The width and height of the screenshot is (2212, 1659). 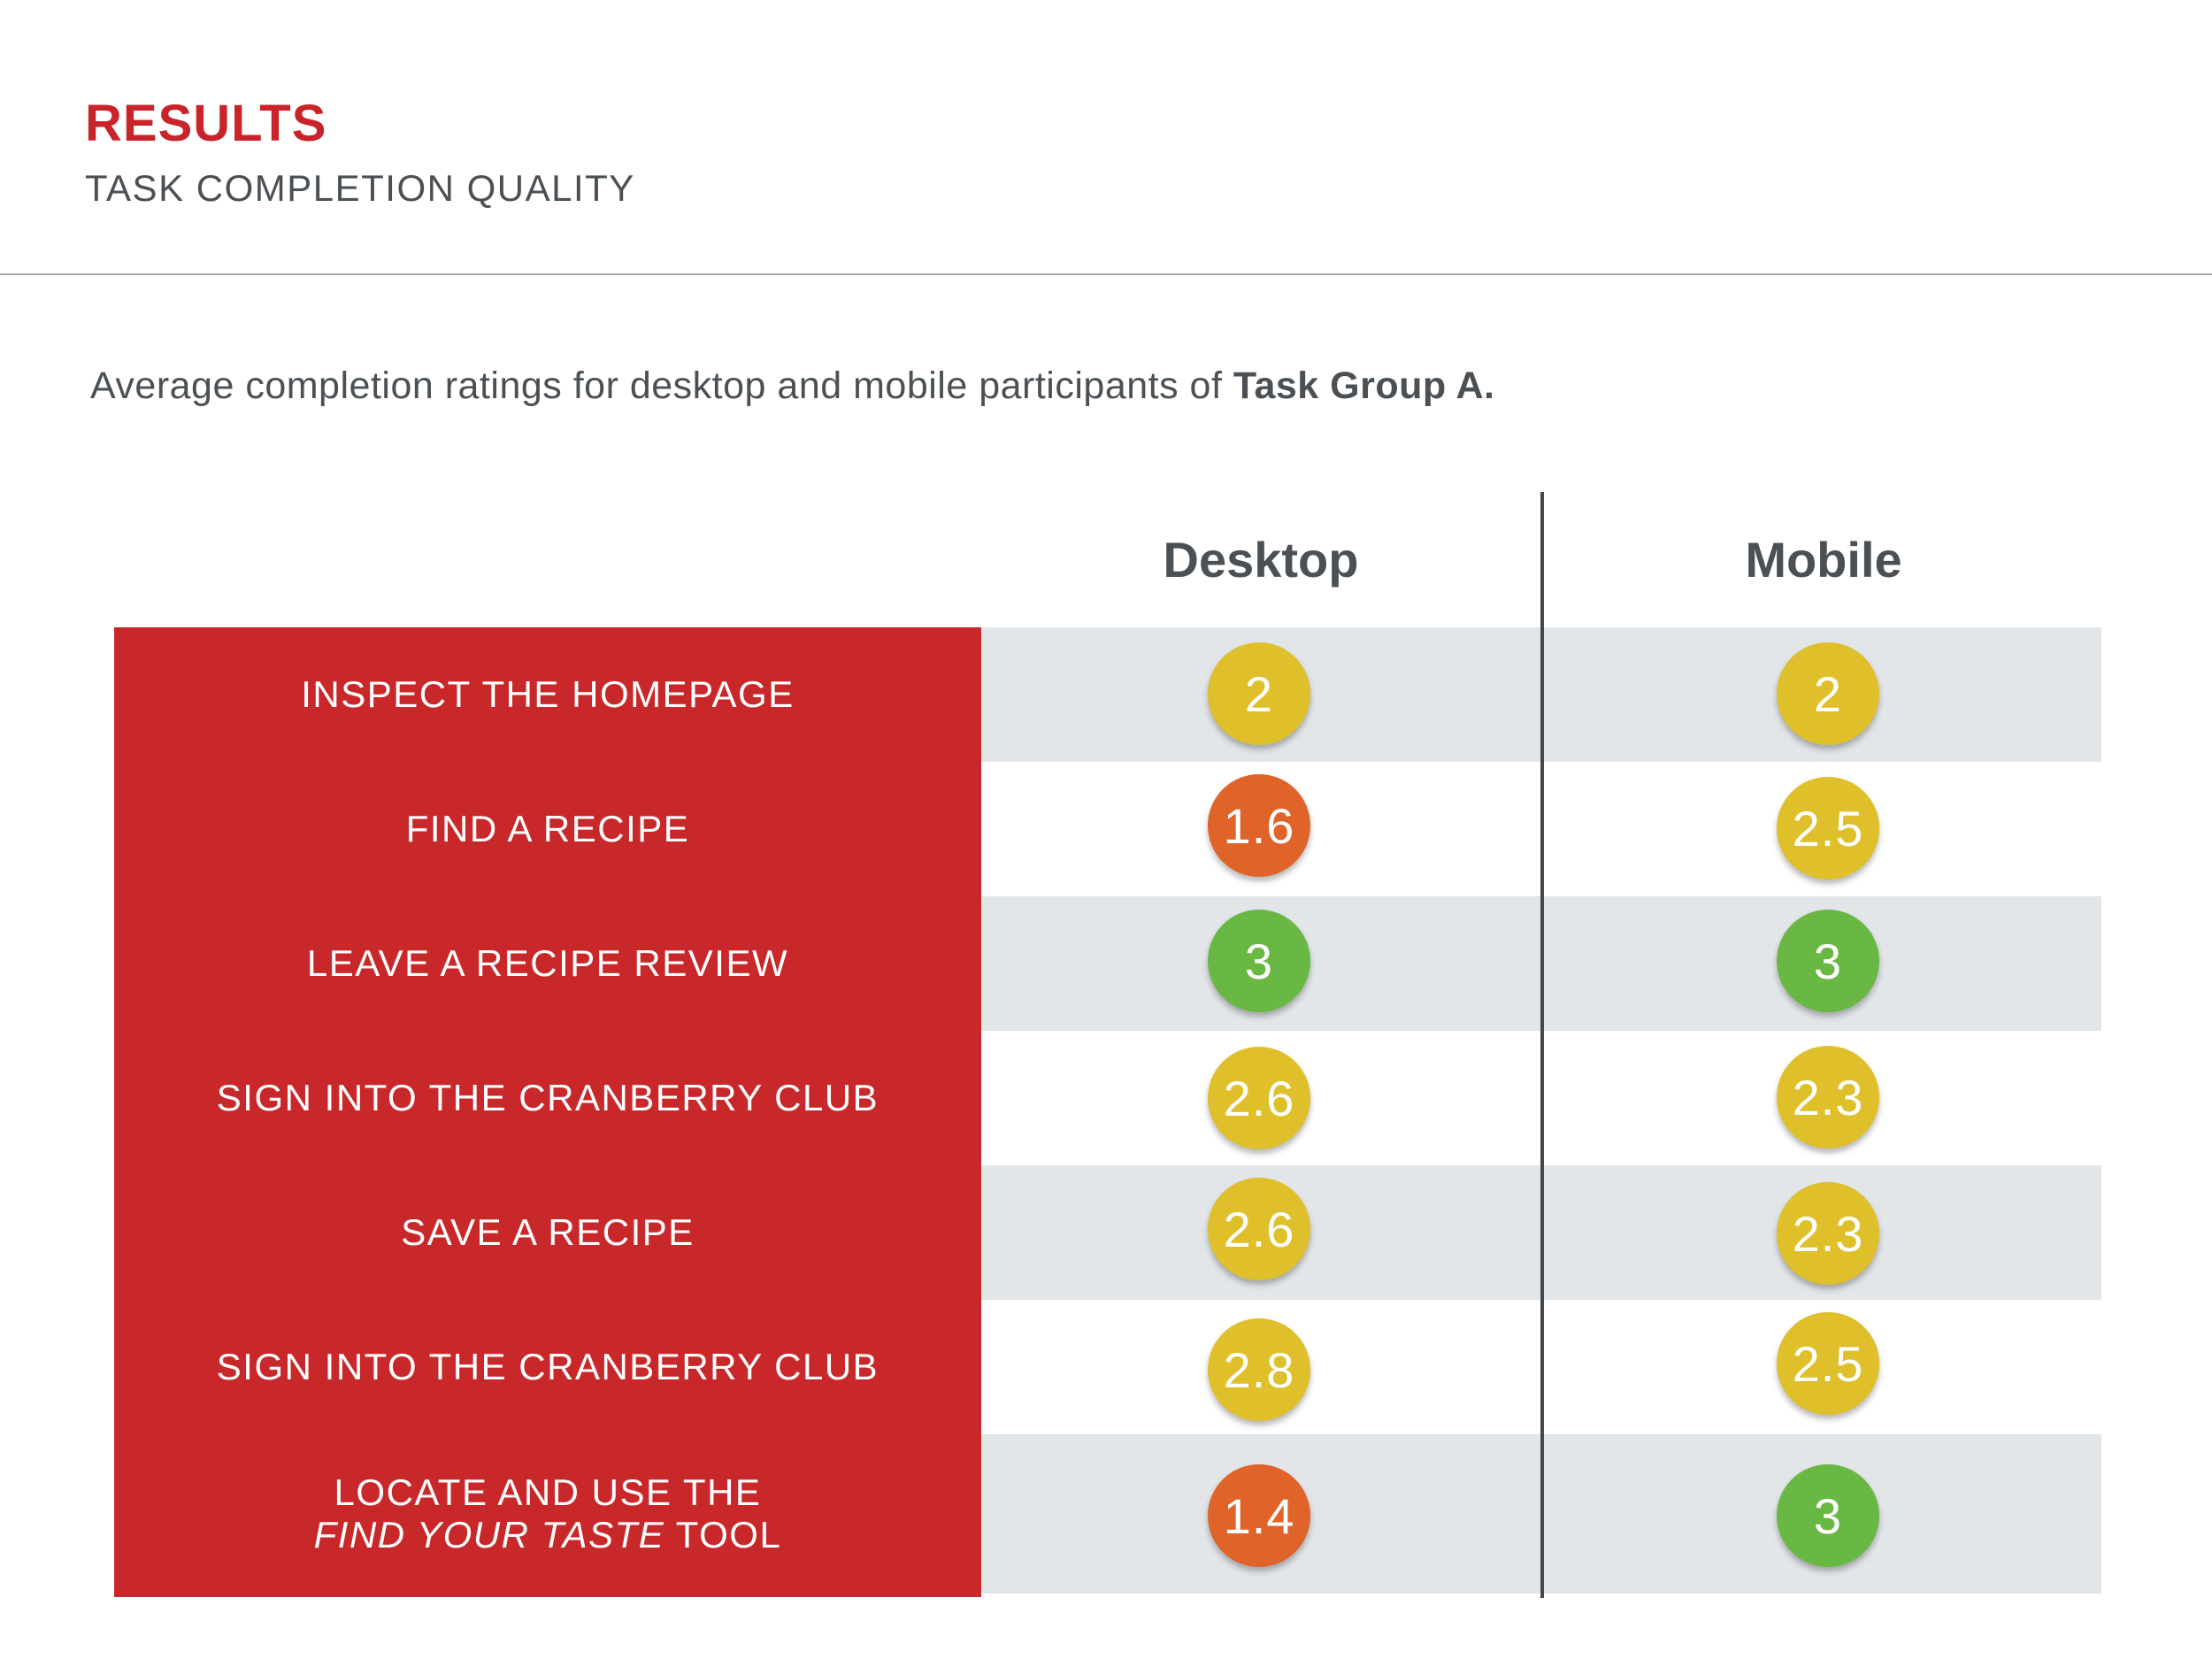 What do you see at coordinates (1106, 1098) in the screenshot?
I see `table-row: SIGN INTO THE CRANBERRY CLUB 2.6 2.3` at bounding box center [1106, 1098].